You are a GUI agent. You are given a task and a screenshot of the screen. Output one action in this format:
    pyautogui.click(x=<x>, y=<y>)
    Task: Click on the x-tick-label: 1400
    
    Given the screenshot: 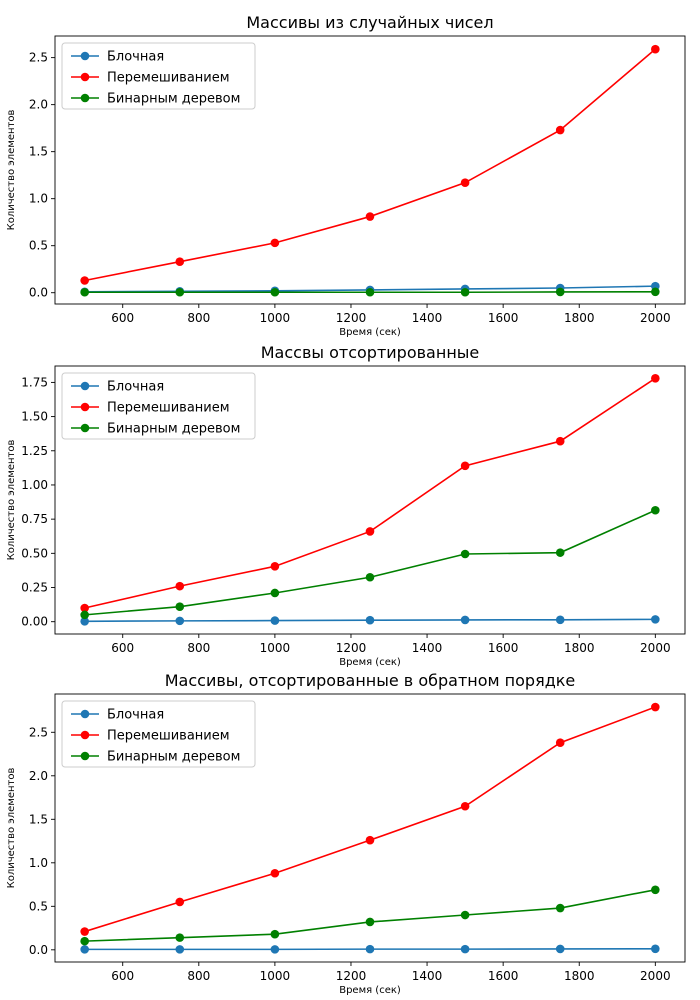 What is the action you would take?
    pyautogui.click(x=427, y=318)
    